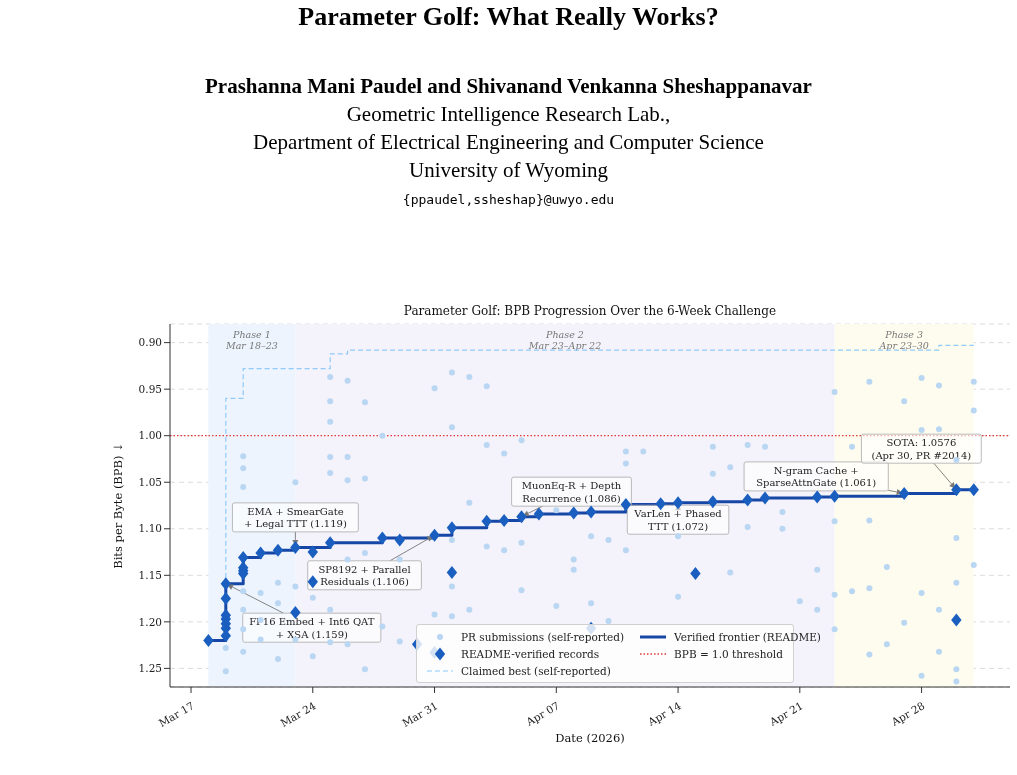 Image resolution: width=1017 pixels, height=775 pixels. Describe the element at coordinates (530, 653) in the screenshot. I see `legend-label: README-verified records` at that location.